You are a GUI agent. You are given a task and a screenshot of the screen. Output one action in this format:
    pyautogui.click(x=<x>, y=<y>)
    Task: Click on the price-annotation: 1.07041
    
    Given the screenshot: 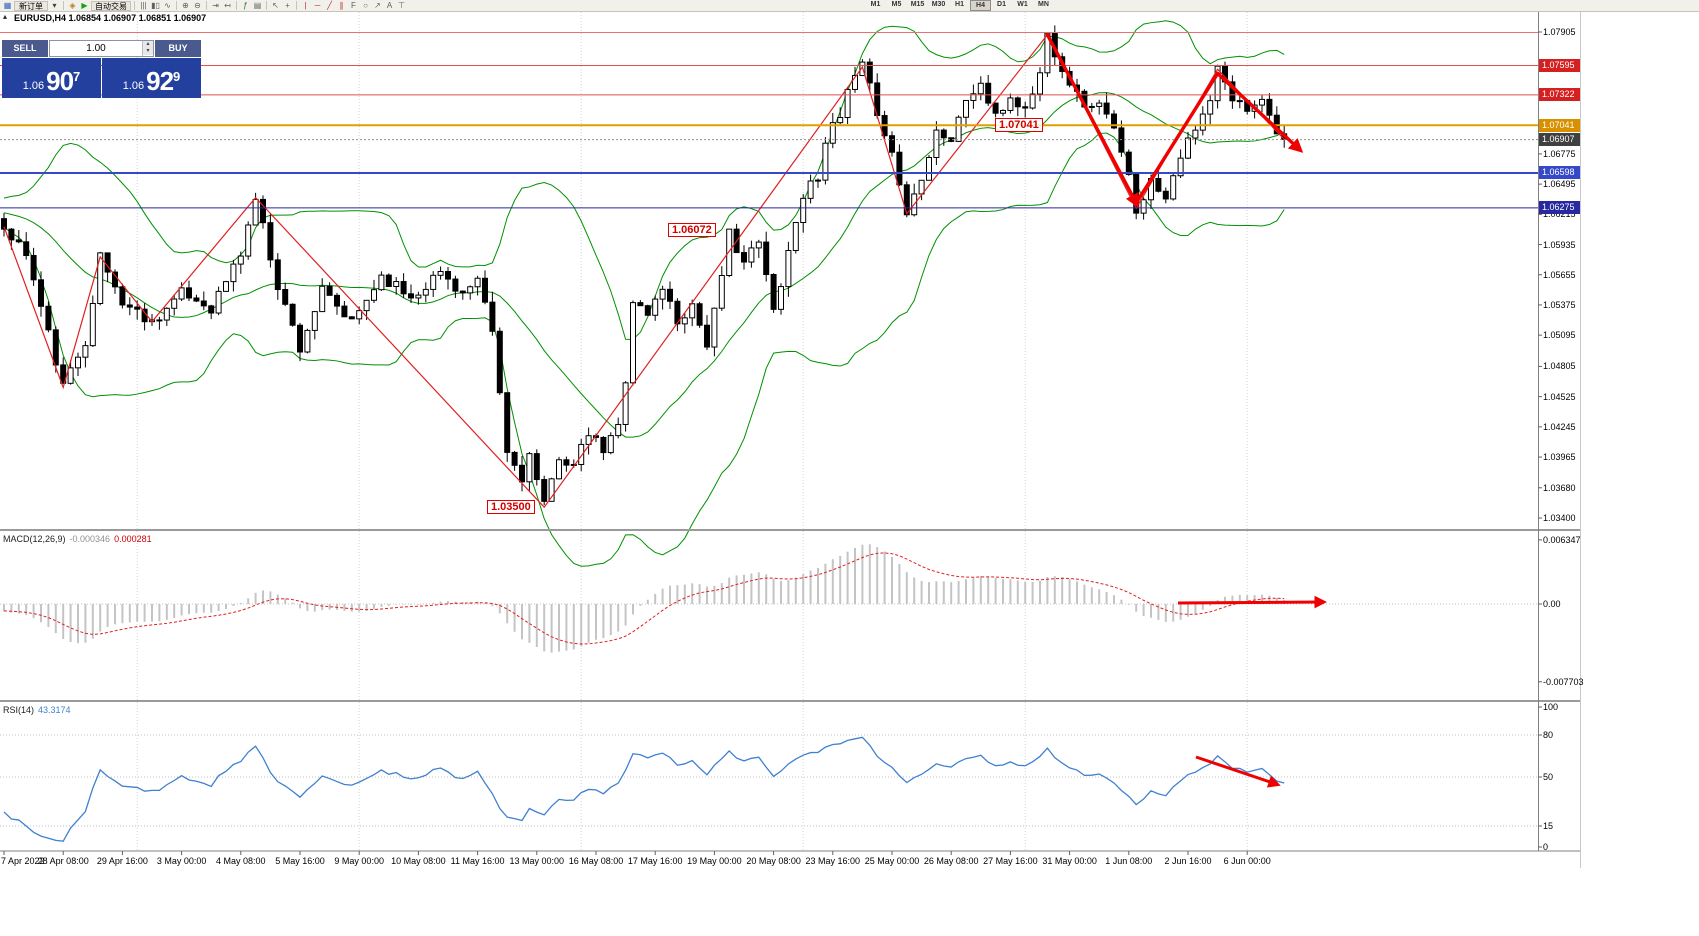 What is the action you would take?
    pyautogui.click(x=1019, y=125)
    